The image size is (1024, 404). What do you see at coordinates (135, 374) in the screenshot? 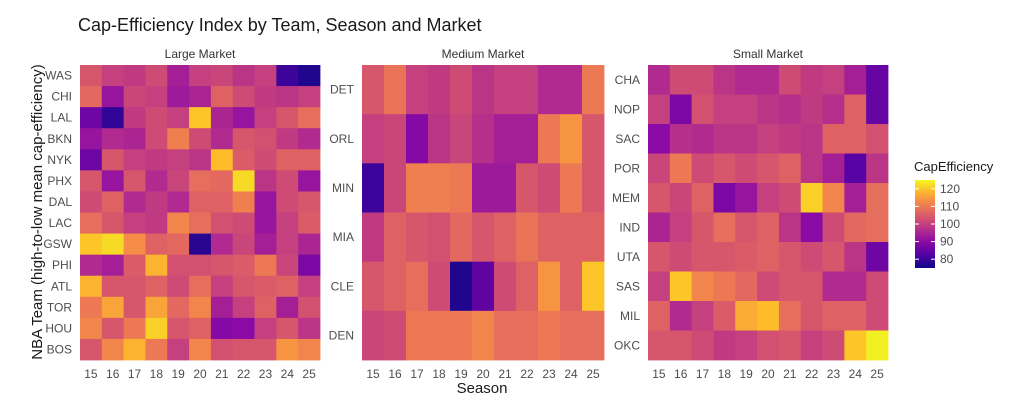
I see `x-tick-label: 17` at bounding box center [135, 374].